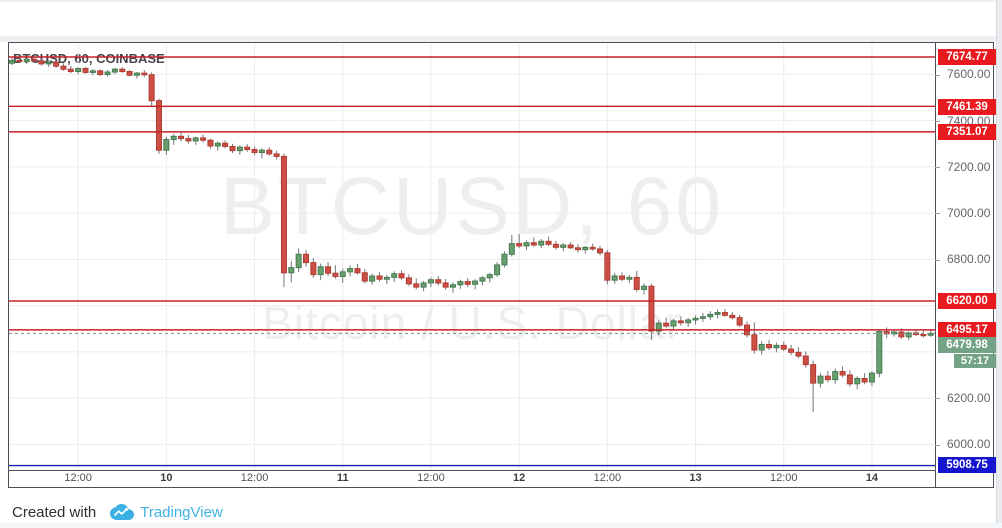 The image size is (1002, 528). I want to click on price-tick-label: 7600.00, so click(962, 74).